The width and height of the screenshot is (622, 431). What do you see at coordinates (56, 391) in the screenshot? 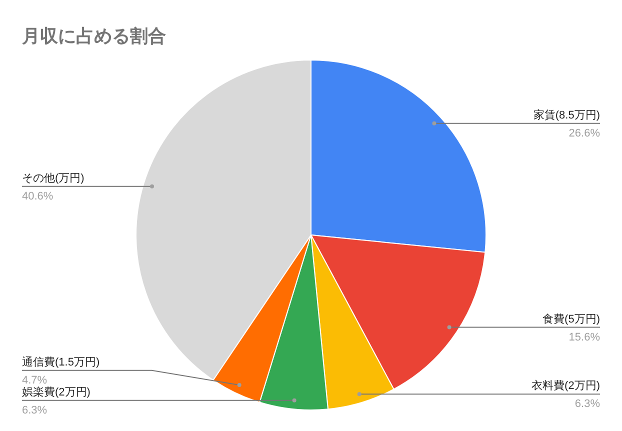
I see `slice-label: 娯楽費(2万円)` at bounding box center [56, 391].